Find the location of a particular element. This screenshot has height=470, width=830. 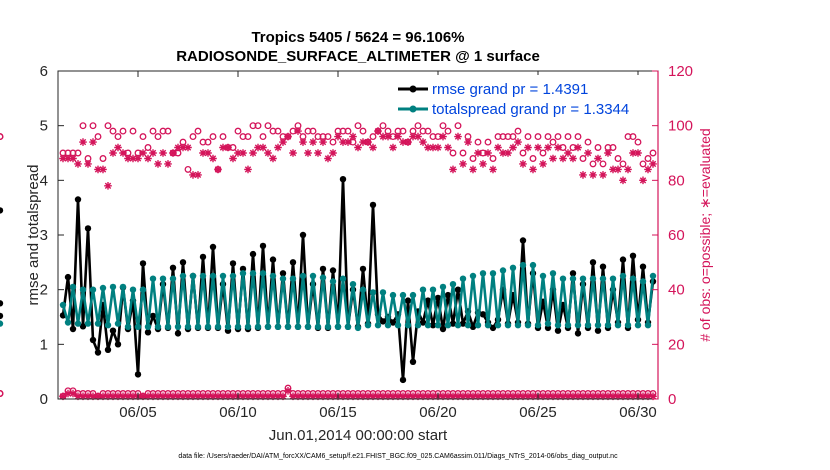

y-tick-label: 1 is located at coordinates (44, 344).